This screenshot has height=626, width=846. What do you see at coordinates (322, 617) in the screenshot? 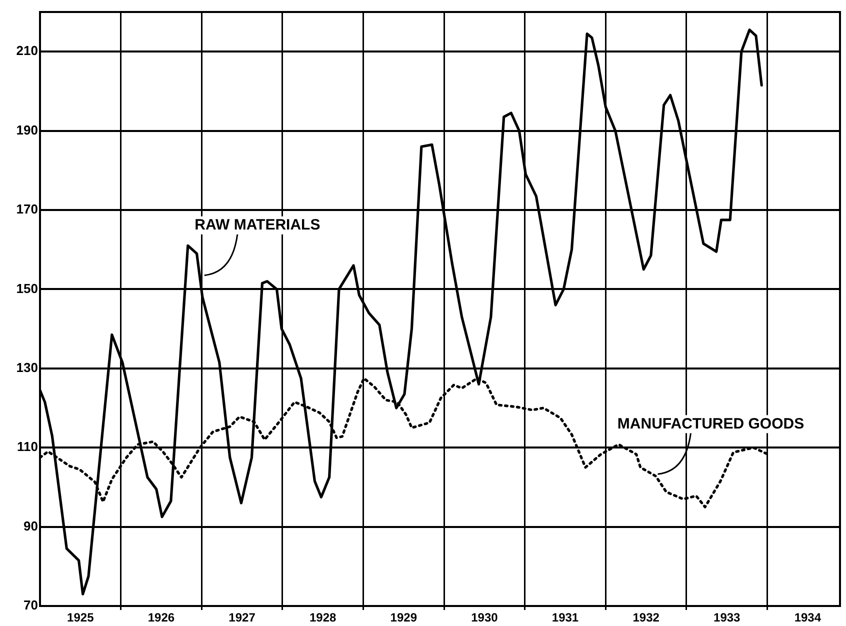
I see `x-tick-label: 1928` at bounding box center [322, 617].